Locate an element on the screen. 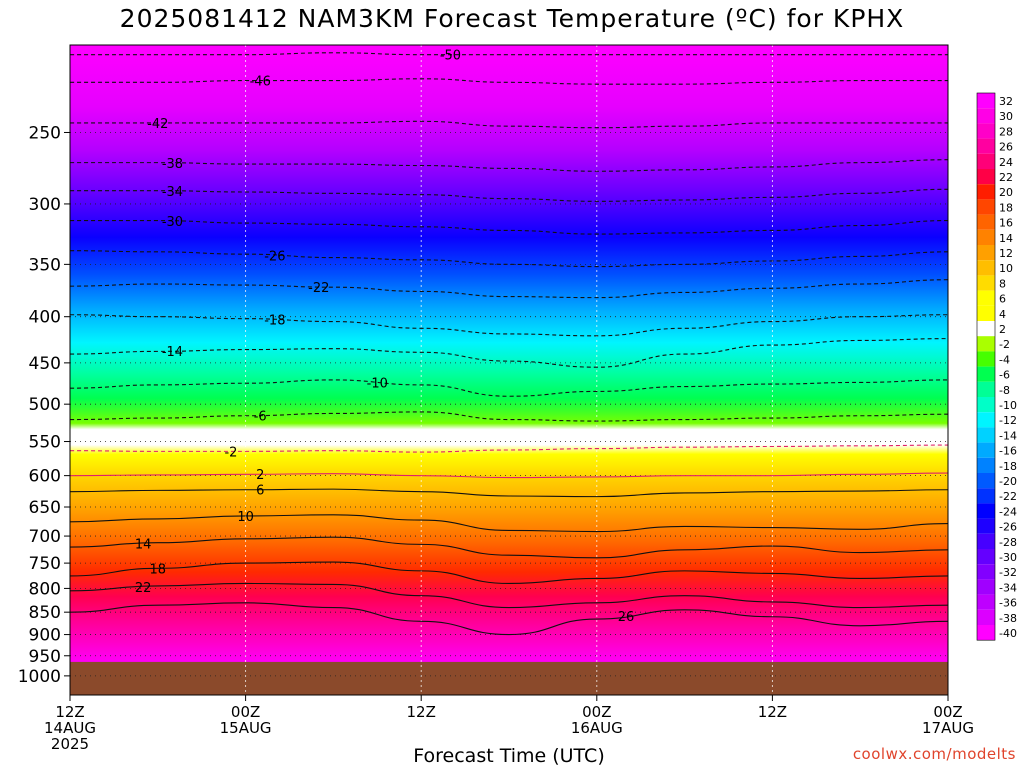  y-tick-label: 750 is located at coordinates (45, 564).